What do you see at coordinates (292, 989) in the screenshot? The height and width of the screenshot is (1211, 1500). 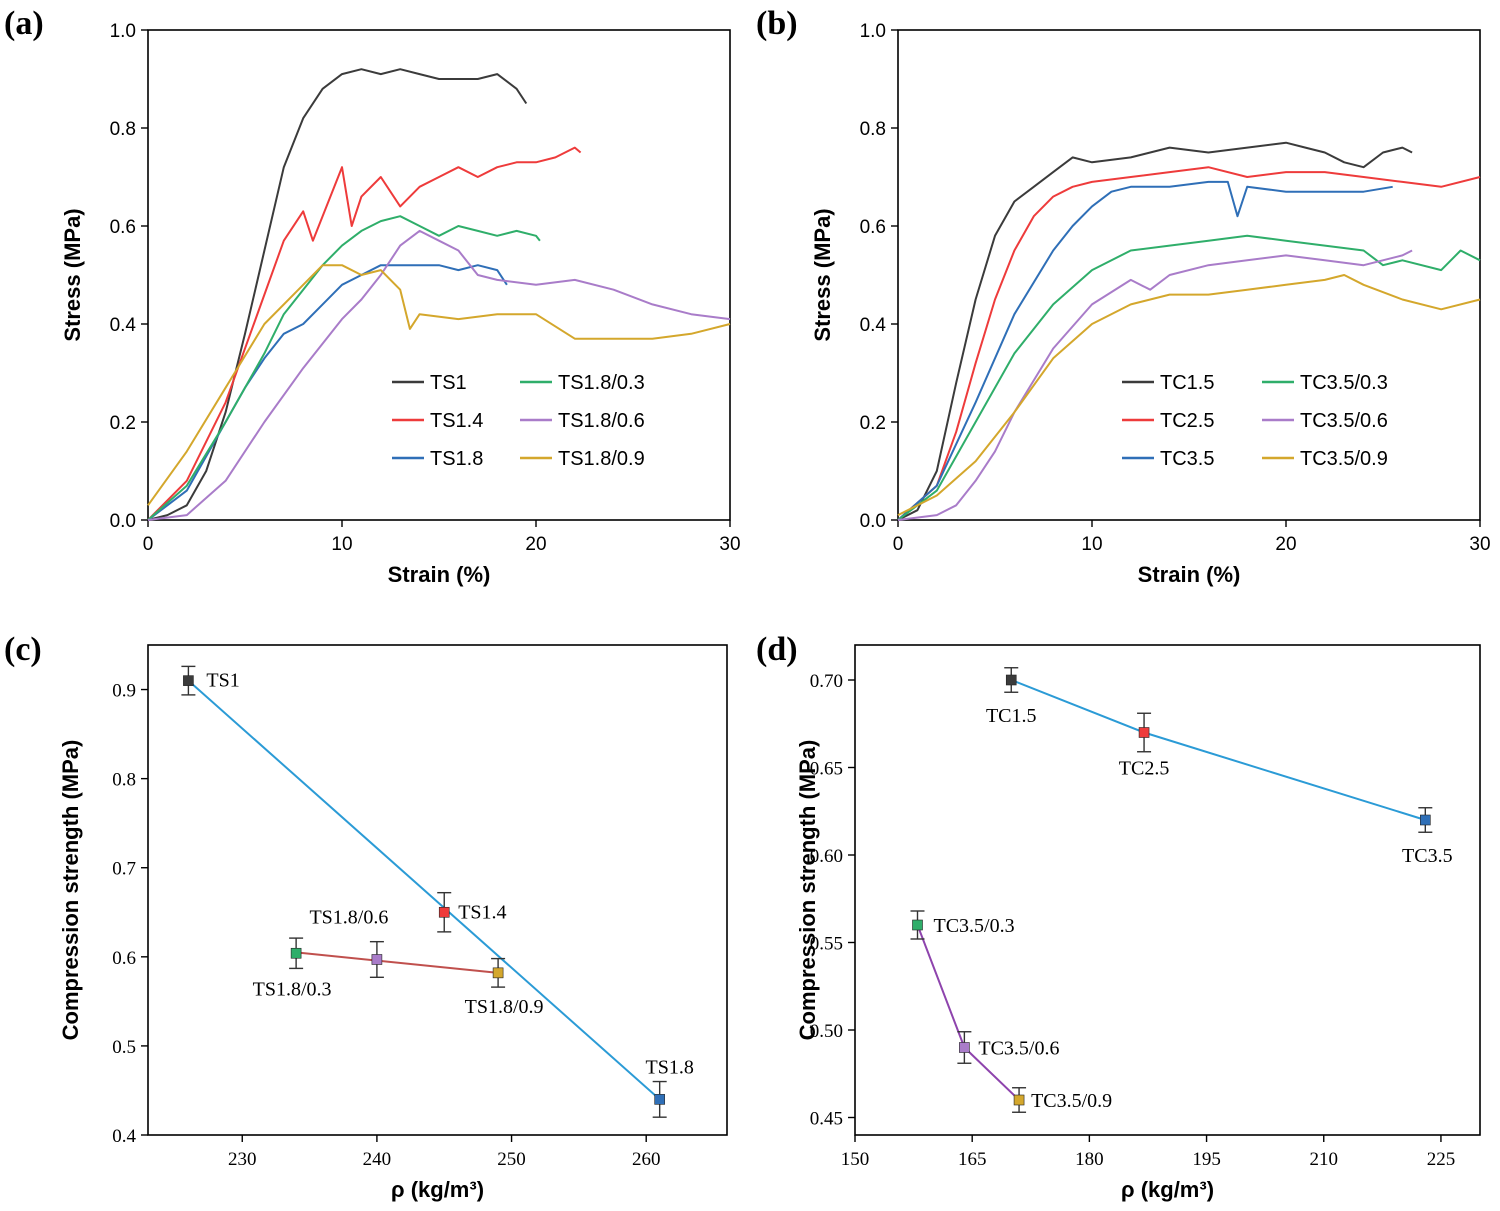 I see `point-label: TS1.8/0.3` at bounding box center [292, 989].